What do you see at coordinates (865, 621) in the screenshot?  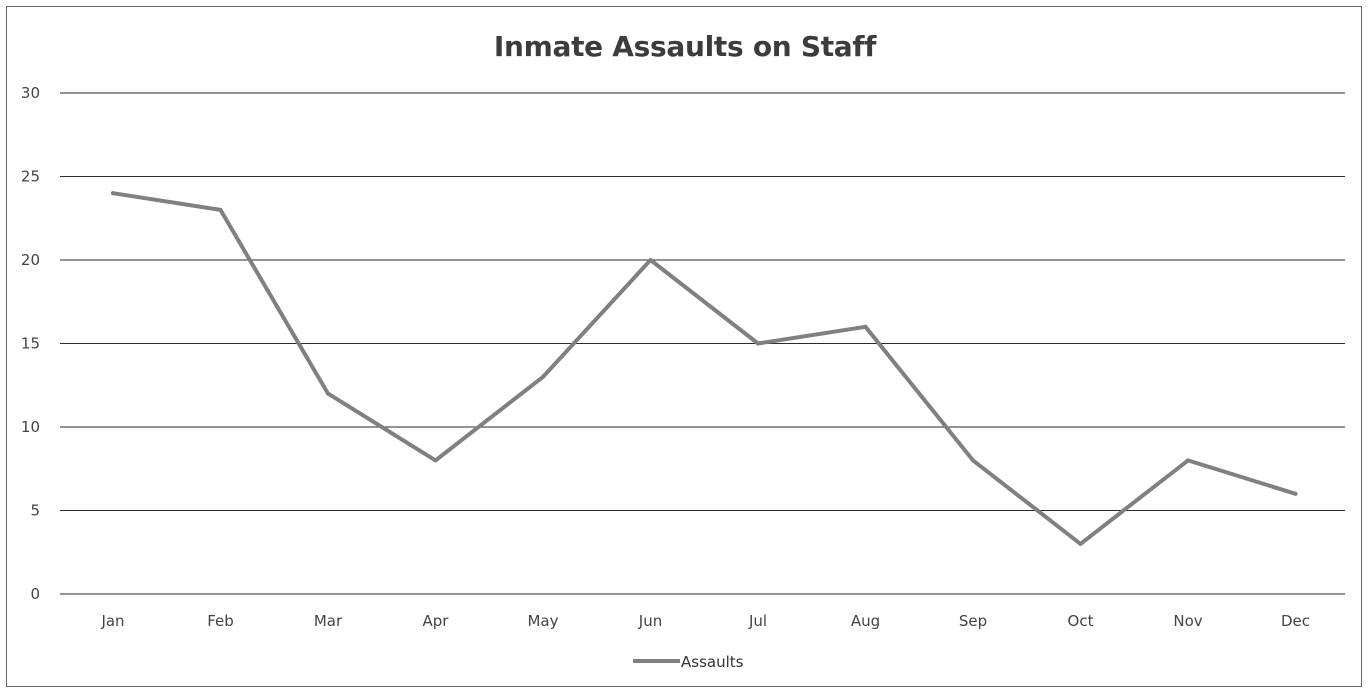 I see `x-tick-label: Aug` at bounding box center [865, 621].